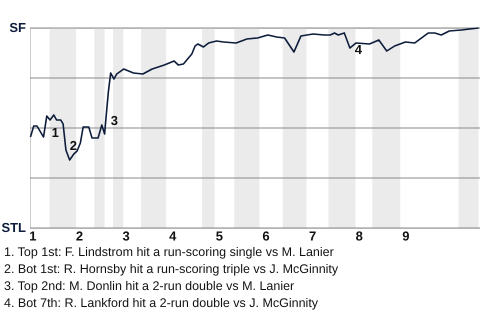  Describe the element at coordinates (80, 236) in the screenshot. I see `x-tick-label: 2` at that location.